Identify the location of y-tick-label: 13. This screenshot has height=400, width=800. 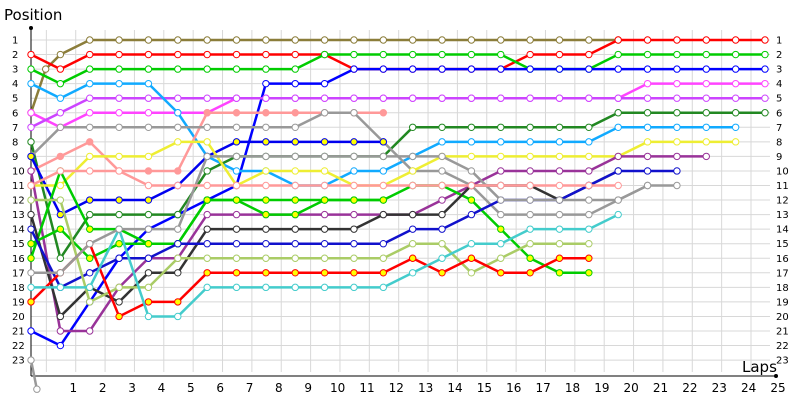
(18, 215).